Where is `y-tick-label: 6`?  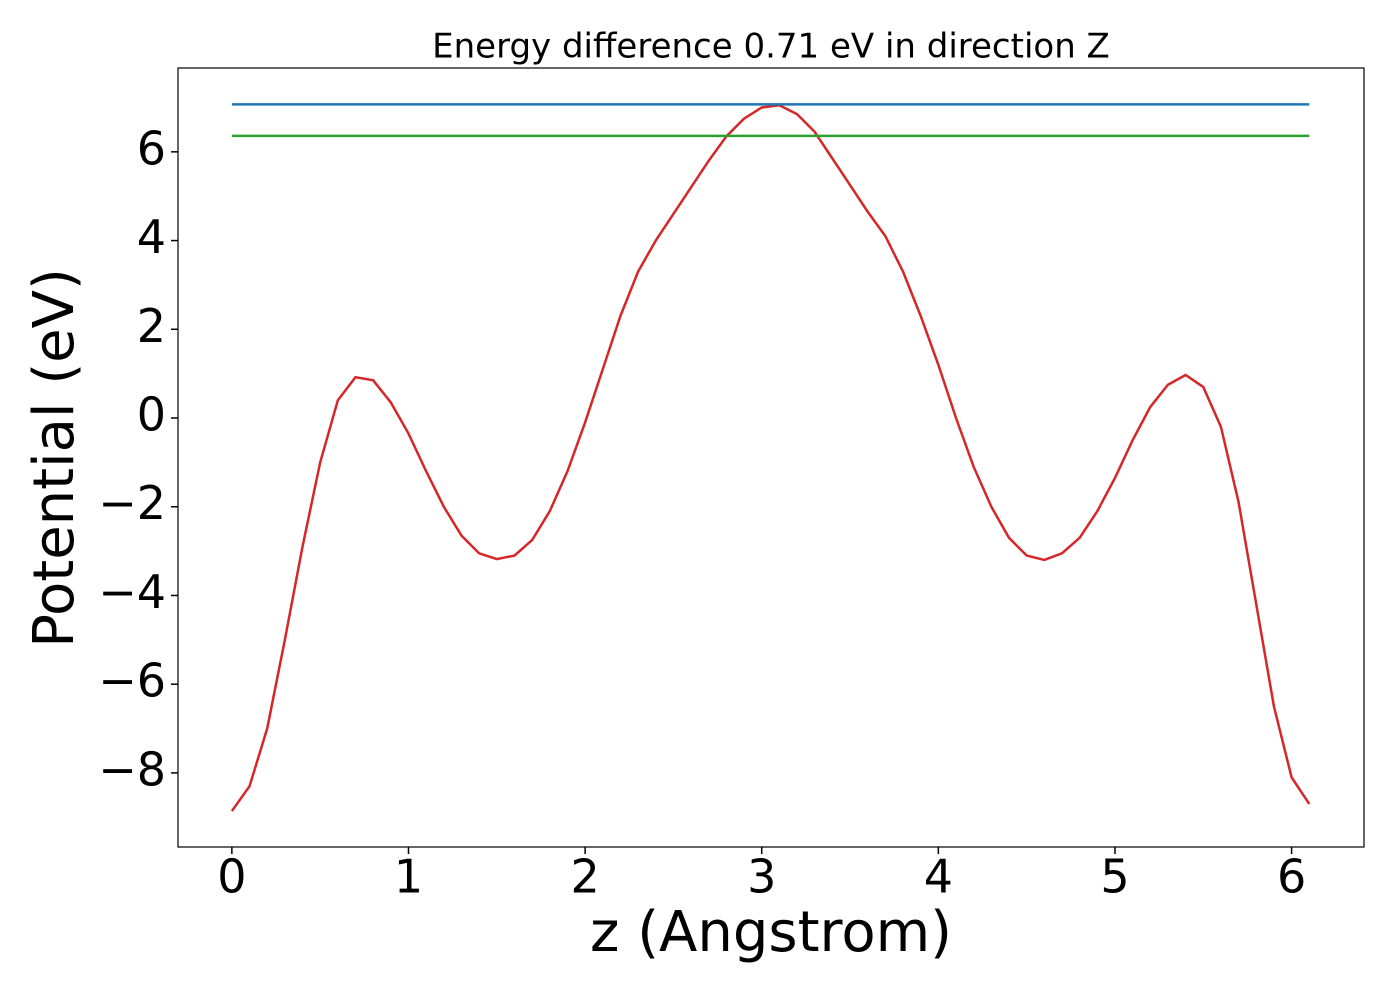
y-tick-label: 6 is located at coordinates (151, 148).